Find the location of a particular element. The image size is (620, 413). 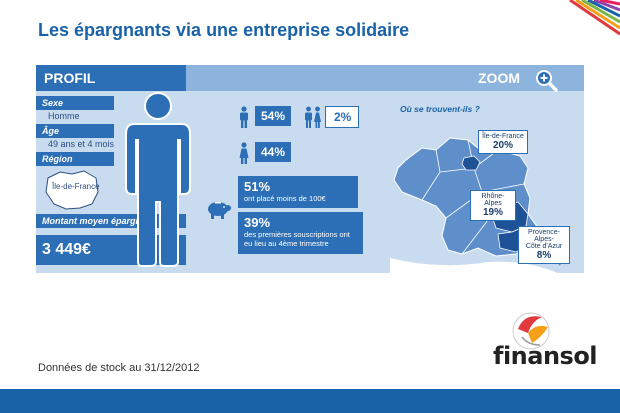

callout-paca-pct: 8% is located at coordinates (544, 255).